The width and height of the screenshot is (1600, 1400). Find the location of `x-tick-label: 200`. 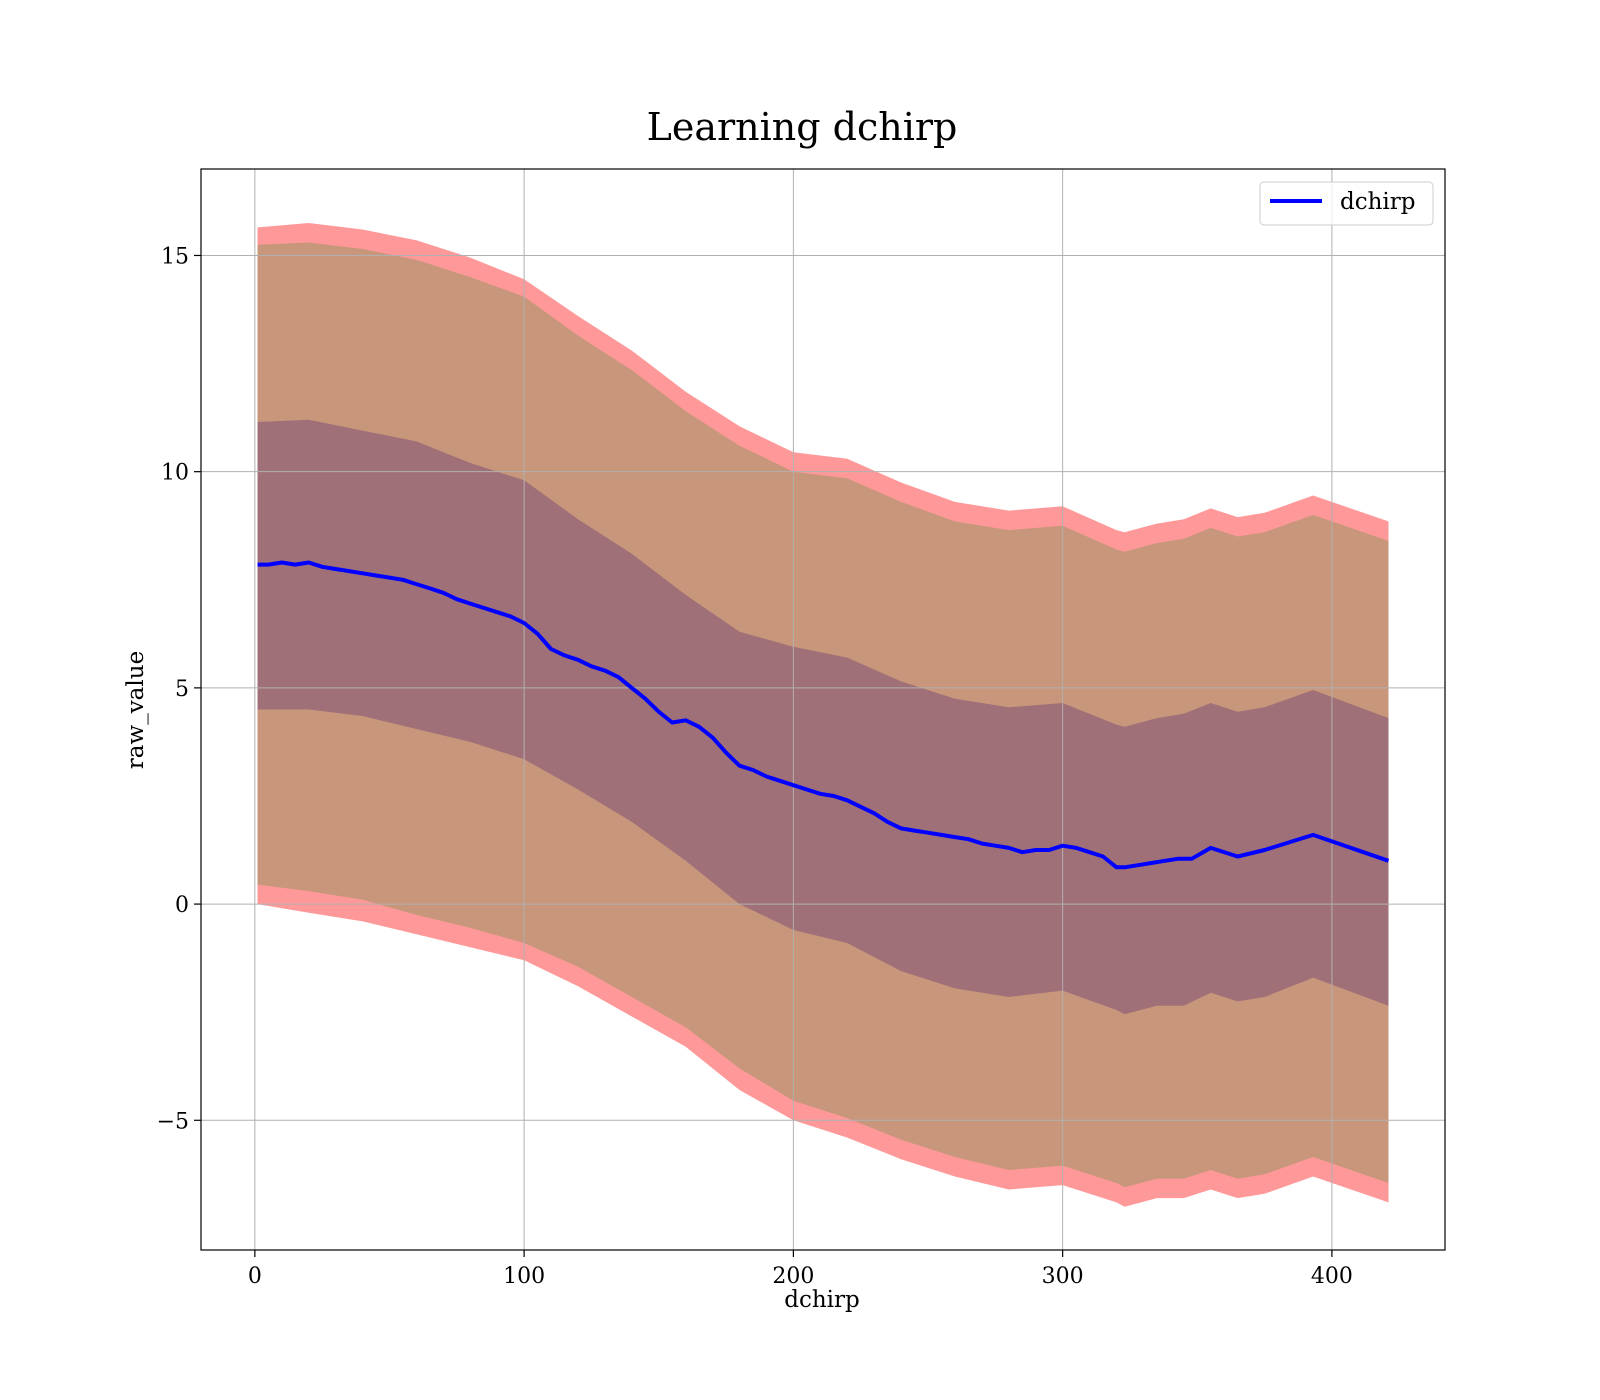

x-tick-label: 200 is located at coordinates (793, 1276).